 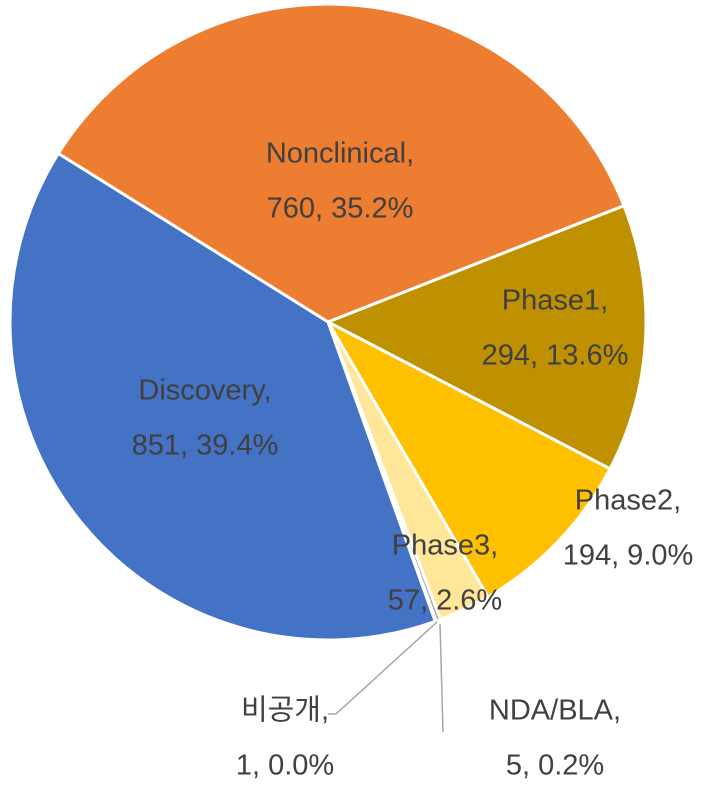 I want to click on slice-label: Phase2,, so click(x=628, y=501).